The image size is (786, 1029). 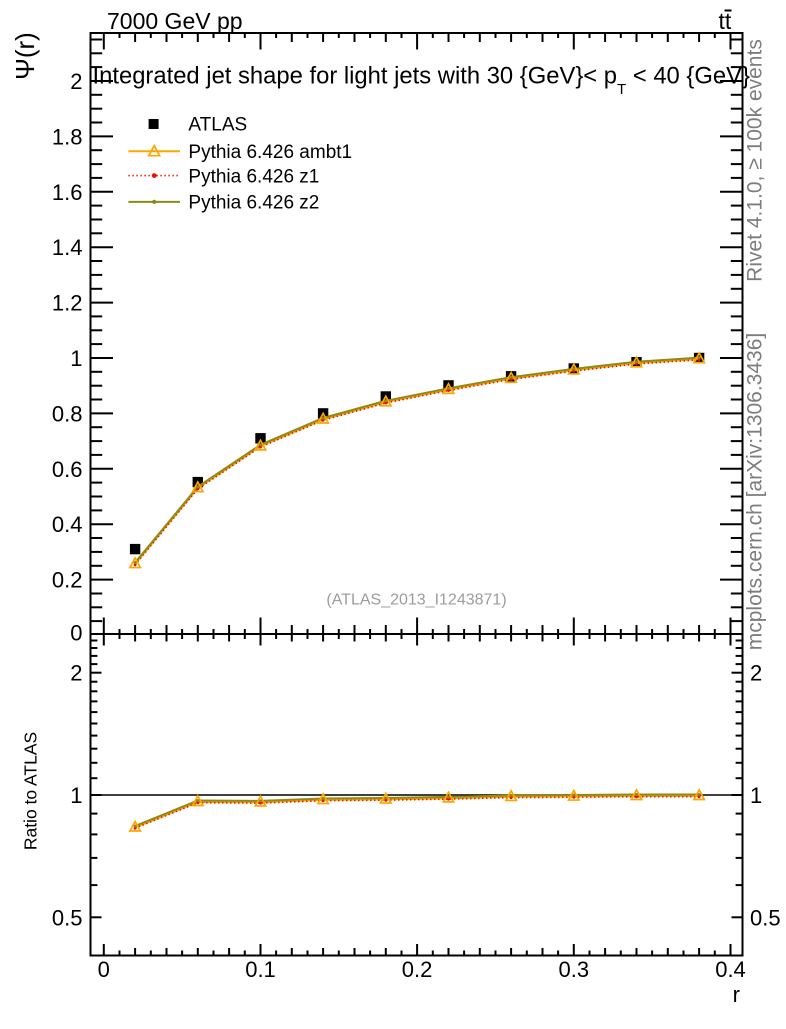 I want to click on svg-text: Ratio to ATLAS, so click(x=31, y=791).